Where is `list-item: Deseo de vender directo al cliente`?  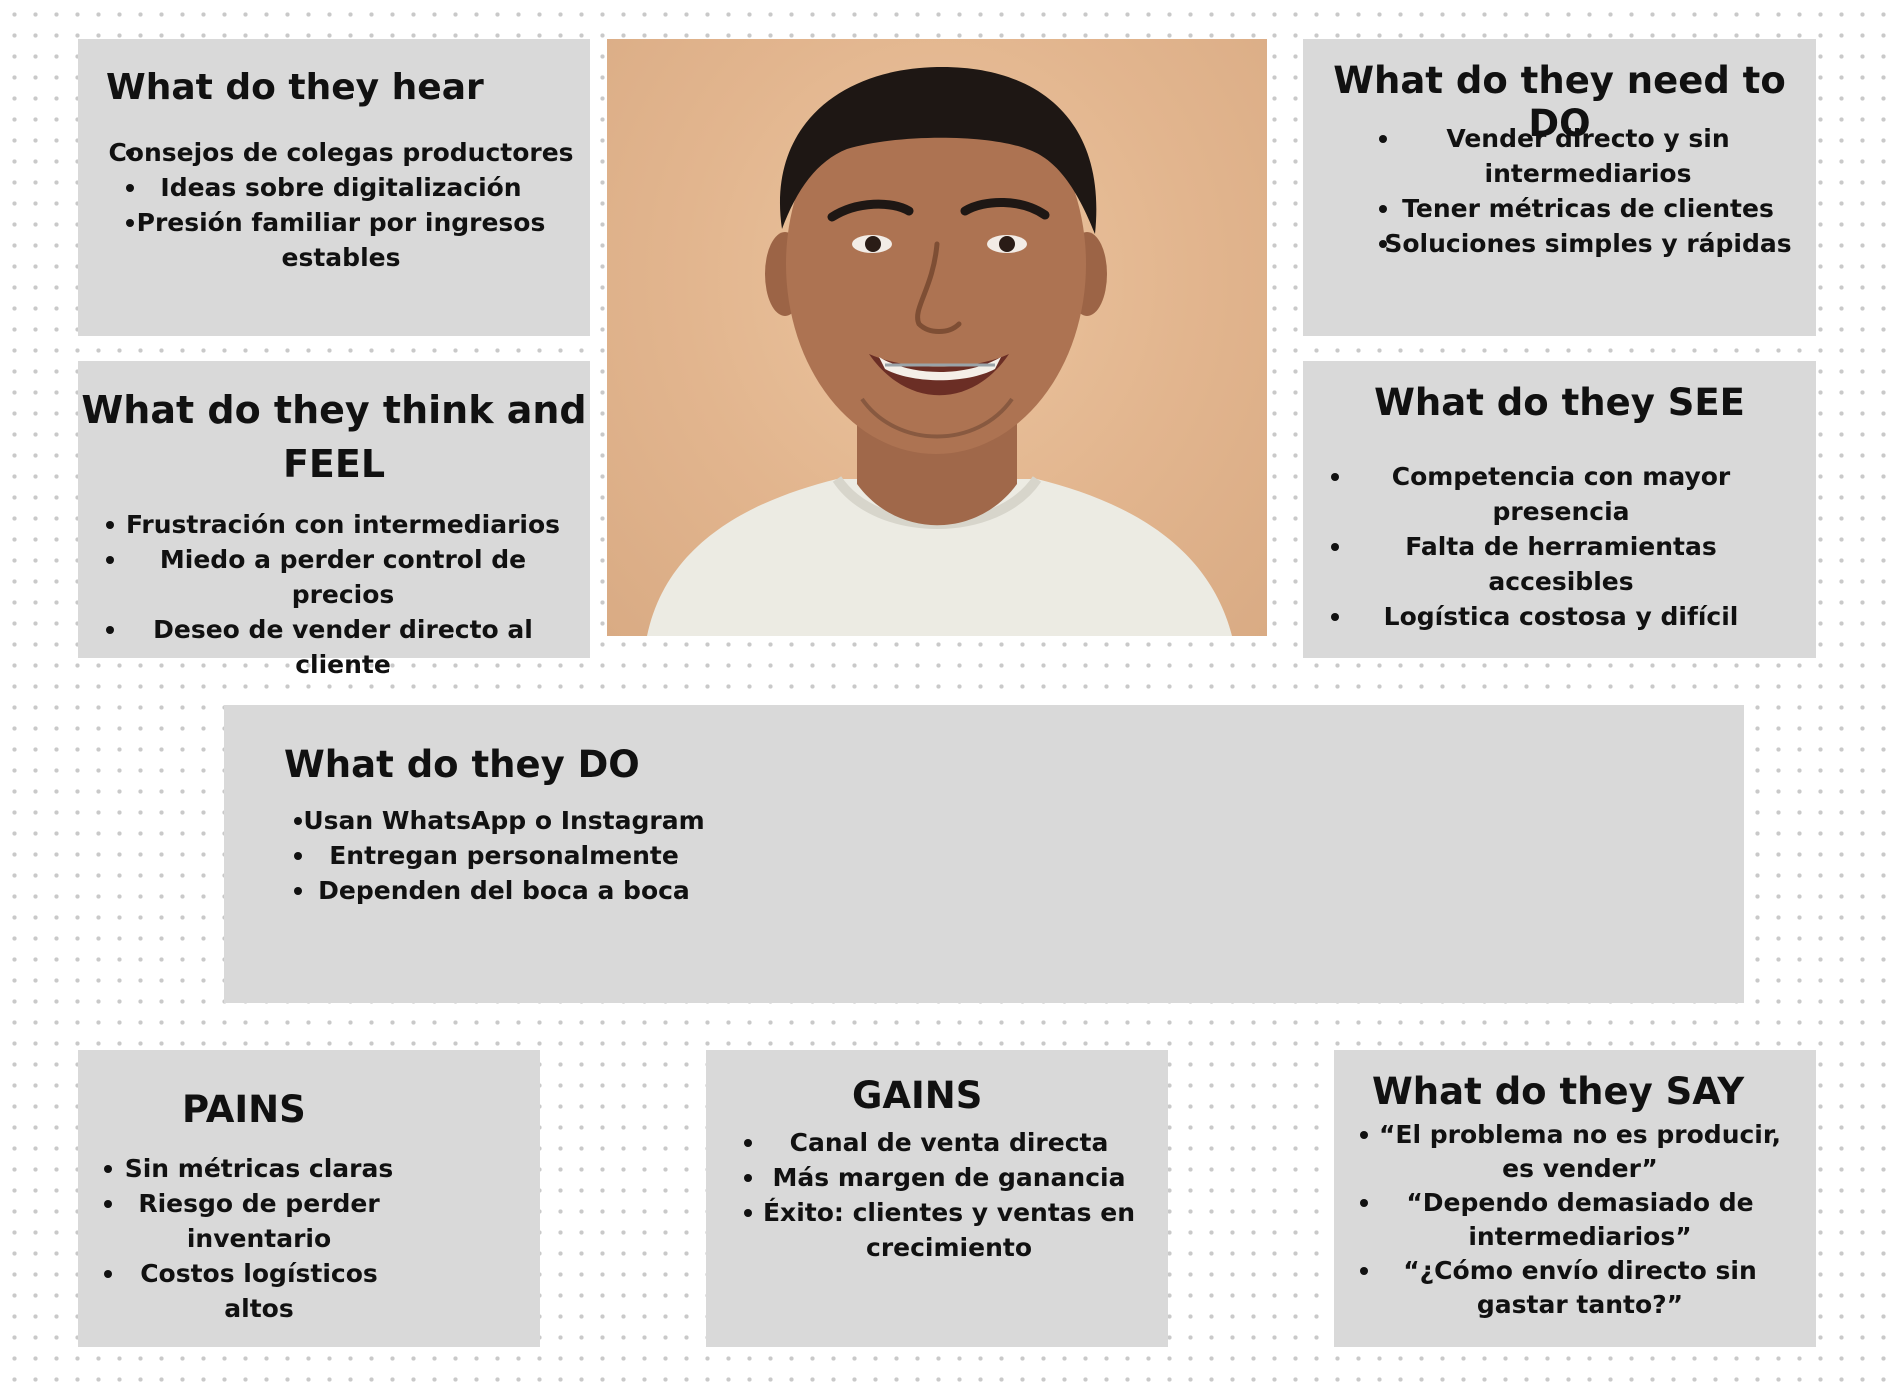
list-item: Deseo de vender directo al cliente is located at coordinates (343, 647).